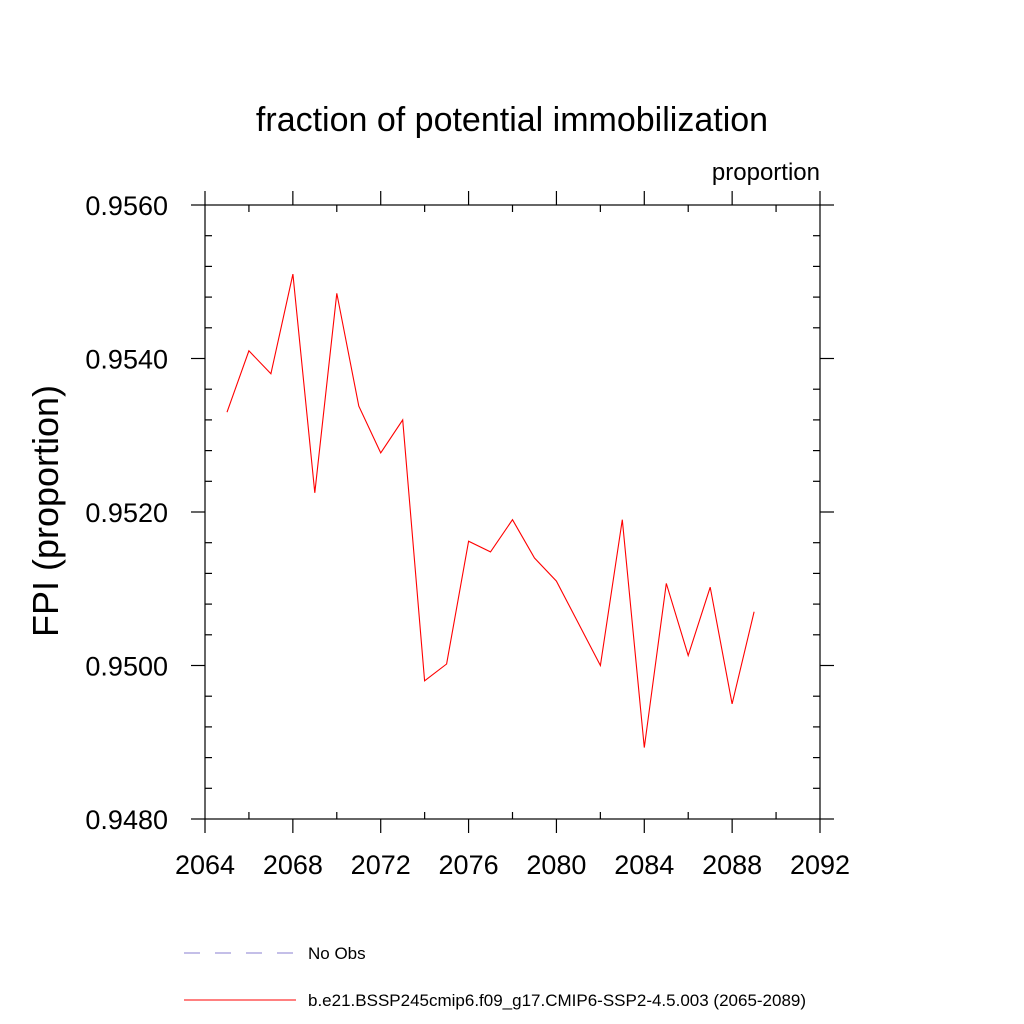 The image size is (1024, 1024). What do you see at coordinates (766, 172) in the screenshot?
I see `units-label: proportion` at bounding box center [766, 172].